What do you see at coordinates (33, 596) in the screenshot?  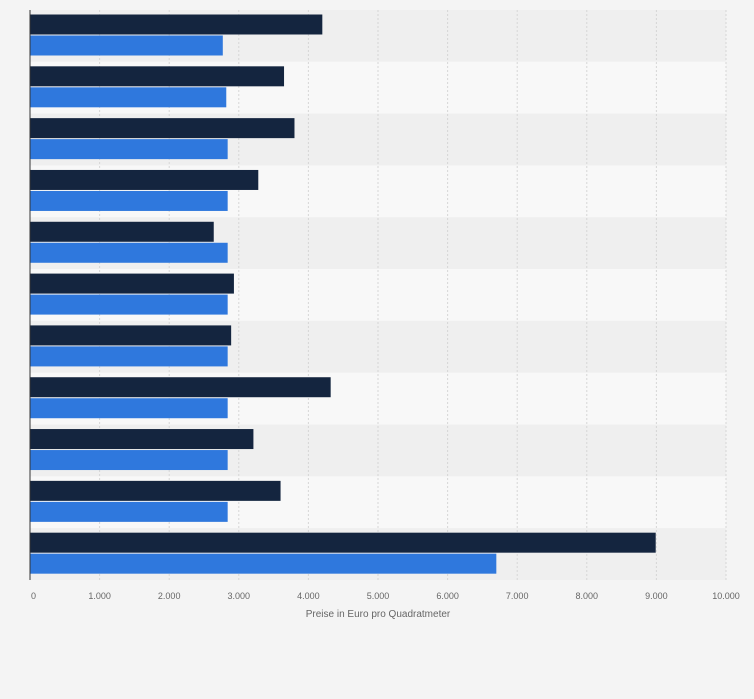 I see `x-tick-label: 0` at bounding box center [33, 596].